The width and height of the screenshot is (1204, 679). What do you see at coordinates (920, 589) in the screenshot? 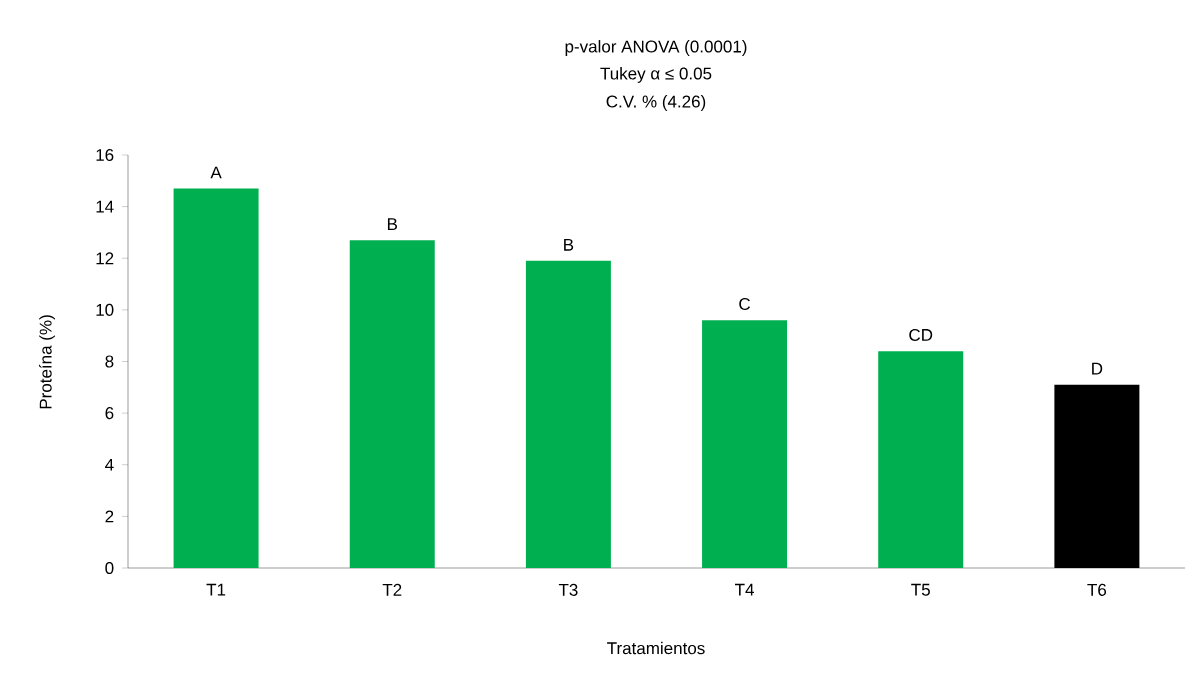
I see `x-tick-label: T5` at bounding box center [920, 589].